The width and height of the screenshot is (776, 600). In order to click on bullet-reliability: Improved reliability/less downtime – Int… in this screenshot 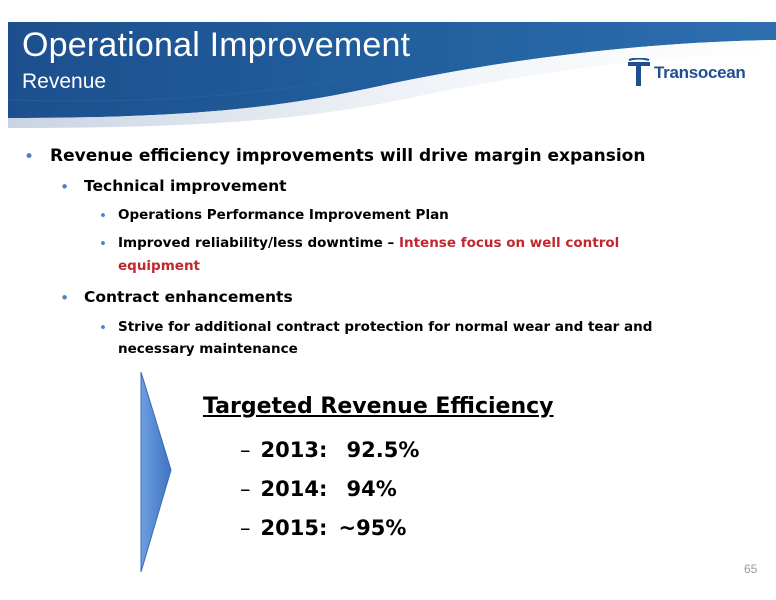, I will do `click(368, 243)`.